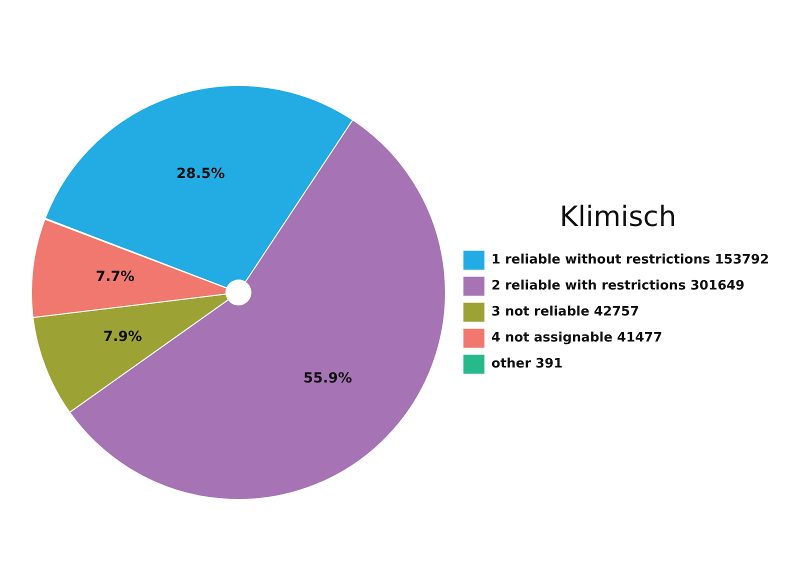  I want to click on data-label: 7.9%, so click(122, 336).